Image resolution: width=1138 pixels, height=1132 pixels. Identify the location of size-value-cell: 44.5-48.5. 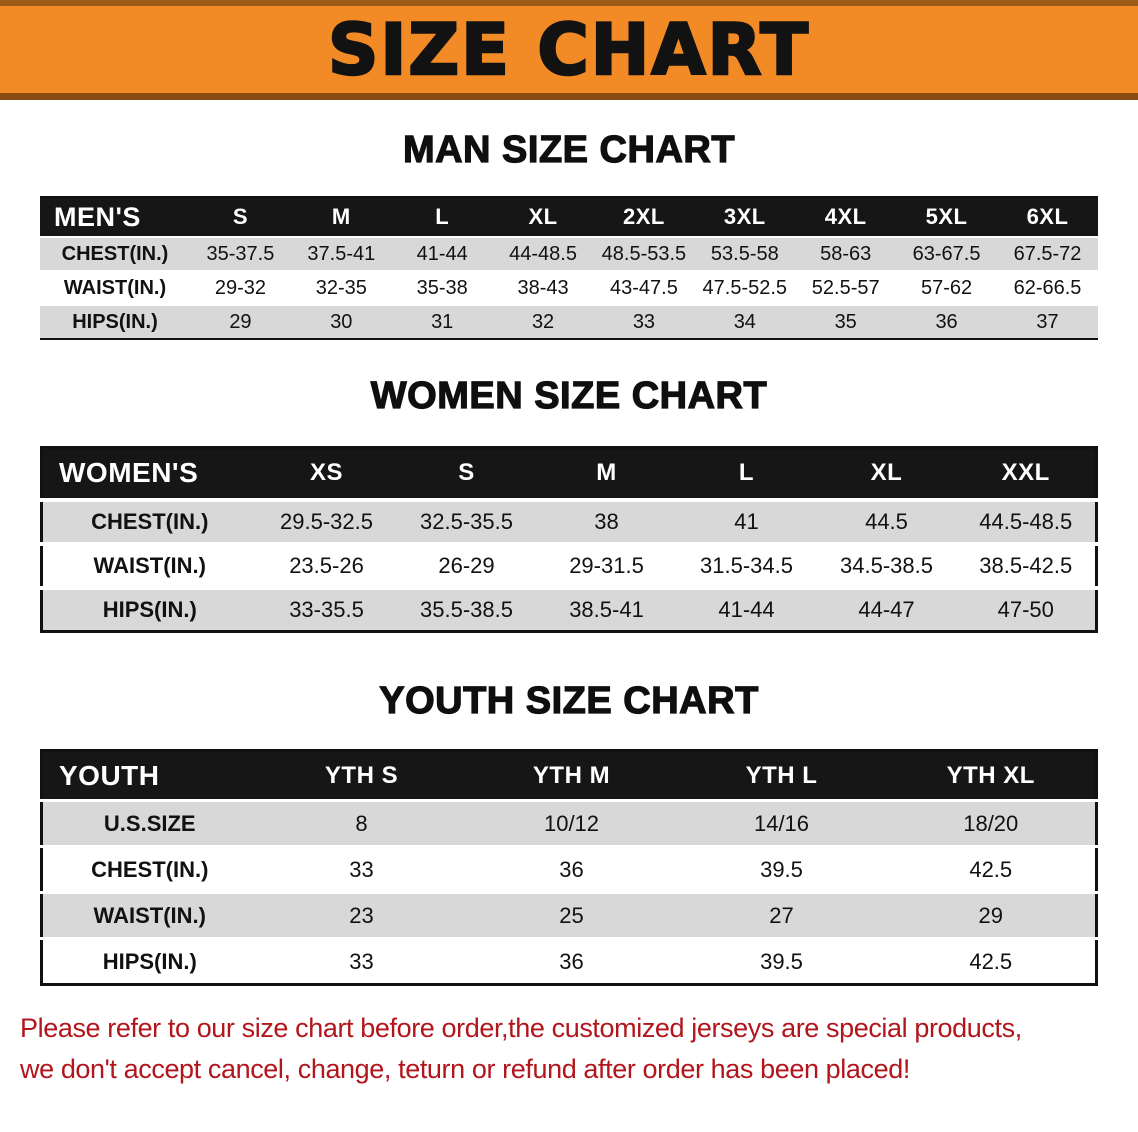
(1026, 521).